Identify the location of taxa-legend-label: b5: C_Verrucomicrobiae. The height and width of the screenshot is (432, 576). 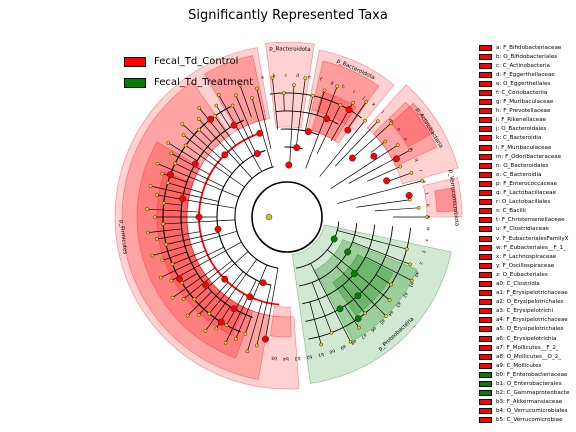
(529, 420).